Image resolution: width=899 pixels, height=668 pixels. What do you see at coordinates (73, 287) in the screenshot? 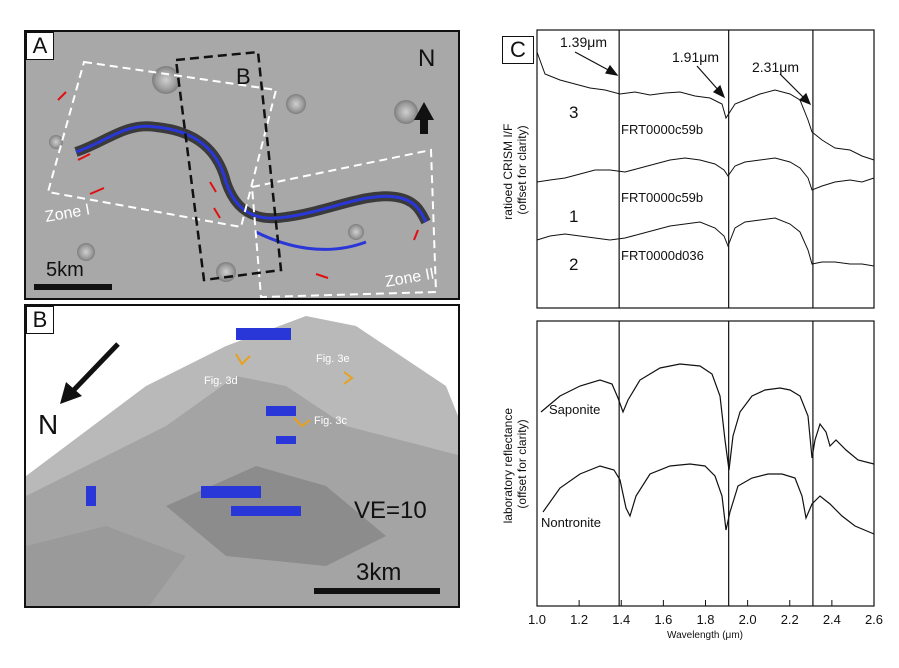
I see `scale-bar-a` at bounding box center [73, 287].